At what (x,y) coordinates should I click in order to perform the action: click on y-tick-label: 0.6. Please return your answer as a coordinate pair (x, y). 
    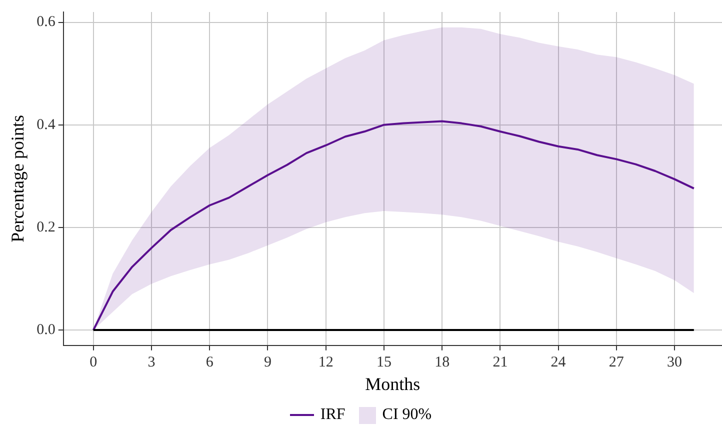
    Looking at the image, I should click on (46, 22).